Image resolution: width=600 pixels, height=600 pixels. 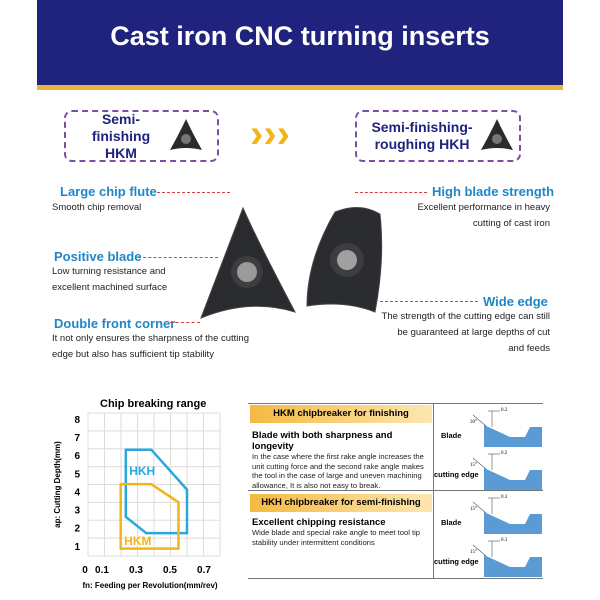 I want to click on y-tick-label: 2, so click(x=77, y=529).